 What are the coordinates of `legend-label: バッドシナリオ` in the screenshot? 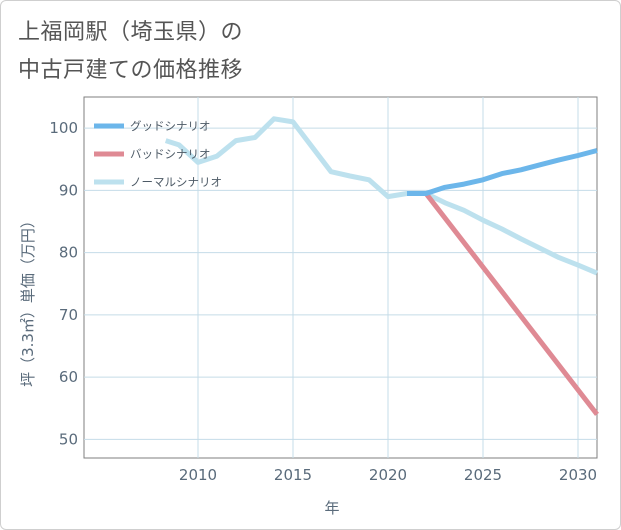 It's located at (170, 154).